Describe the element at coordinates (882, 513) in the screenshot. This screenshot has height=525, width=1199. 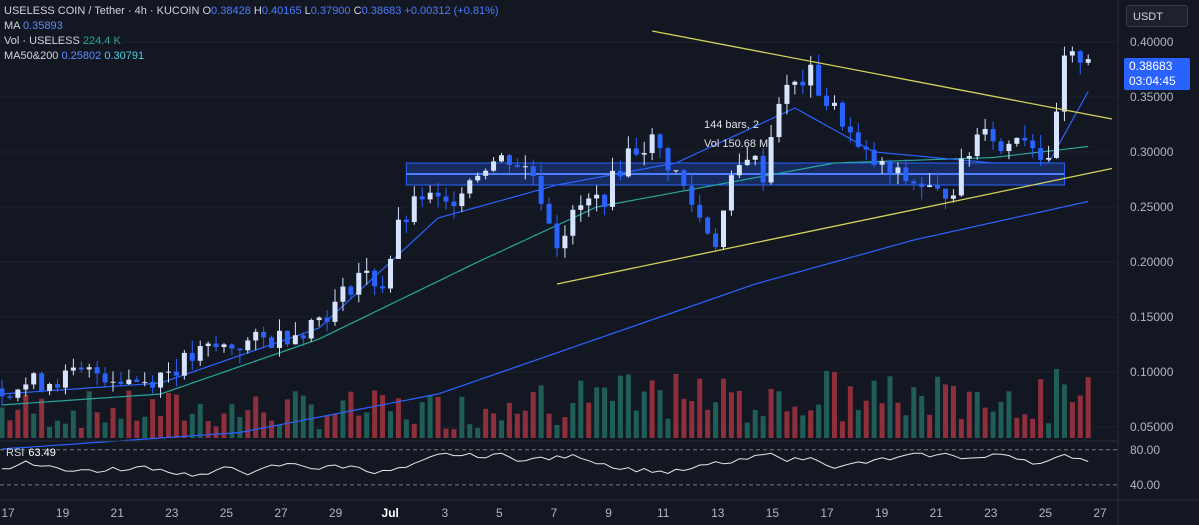
I see `x-tick-label: 19` at that location.